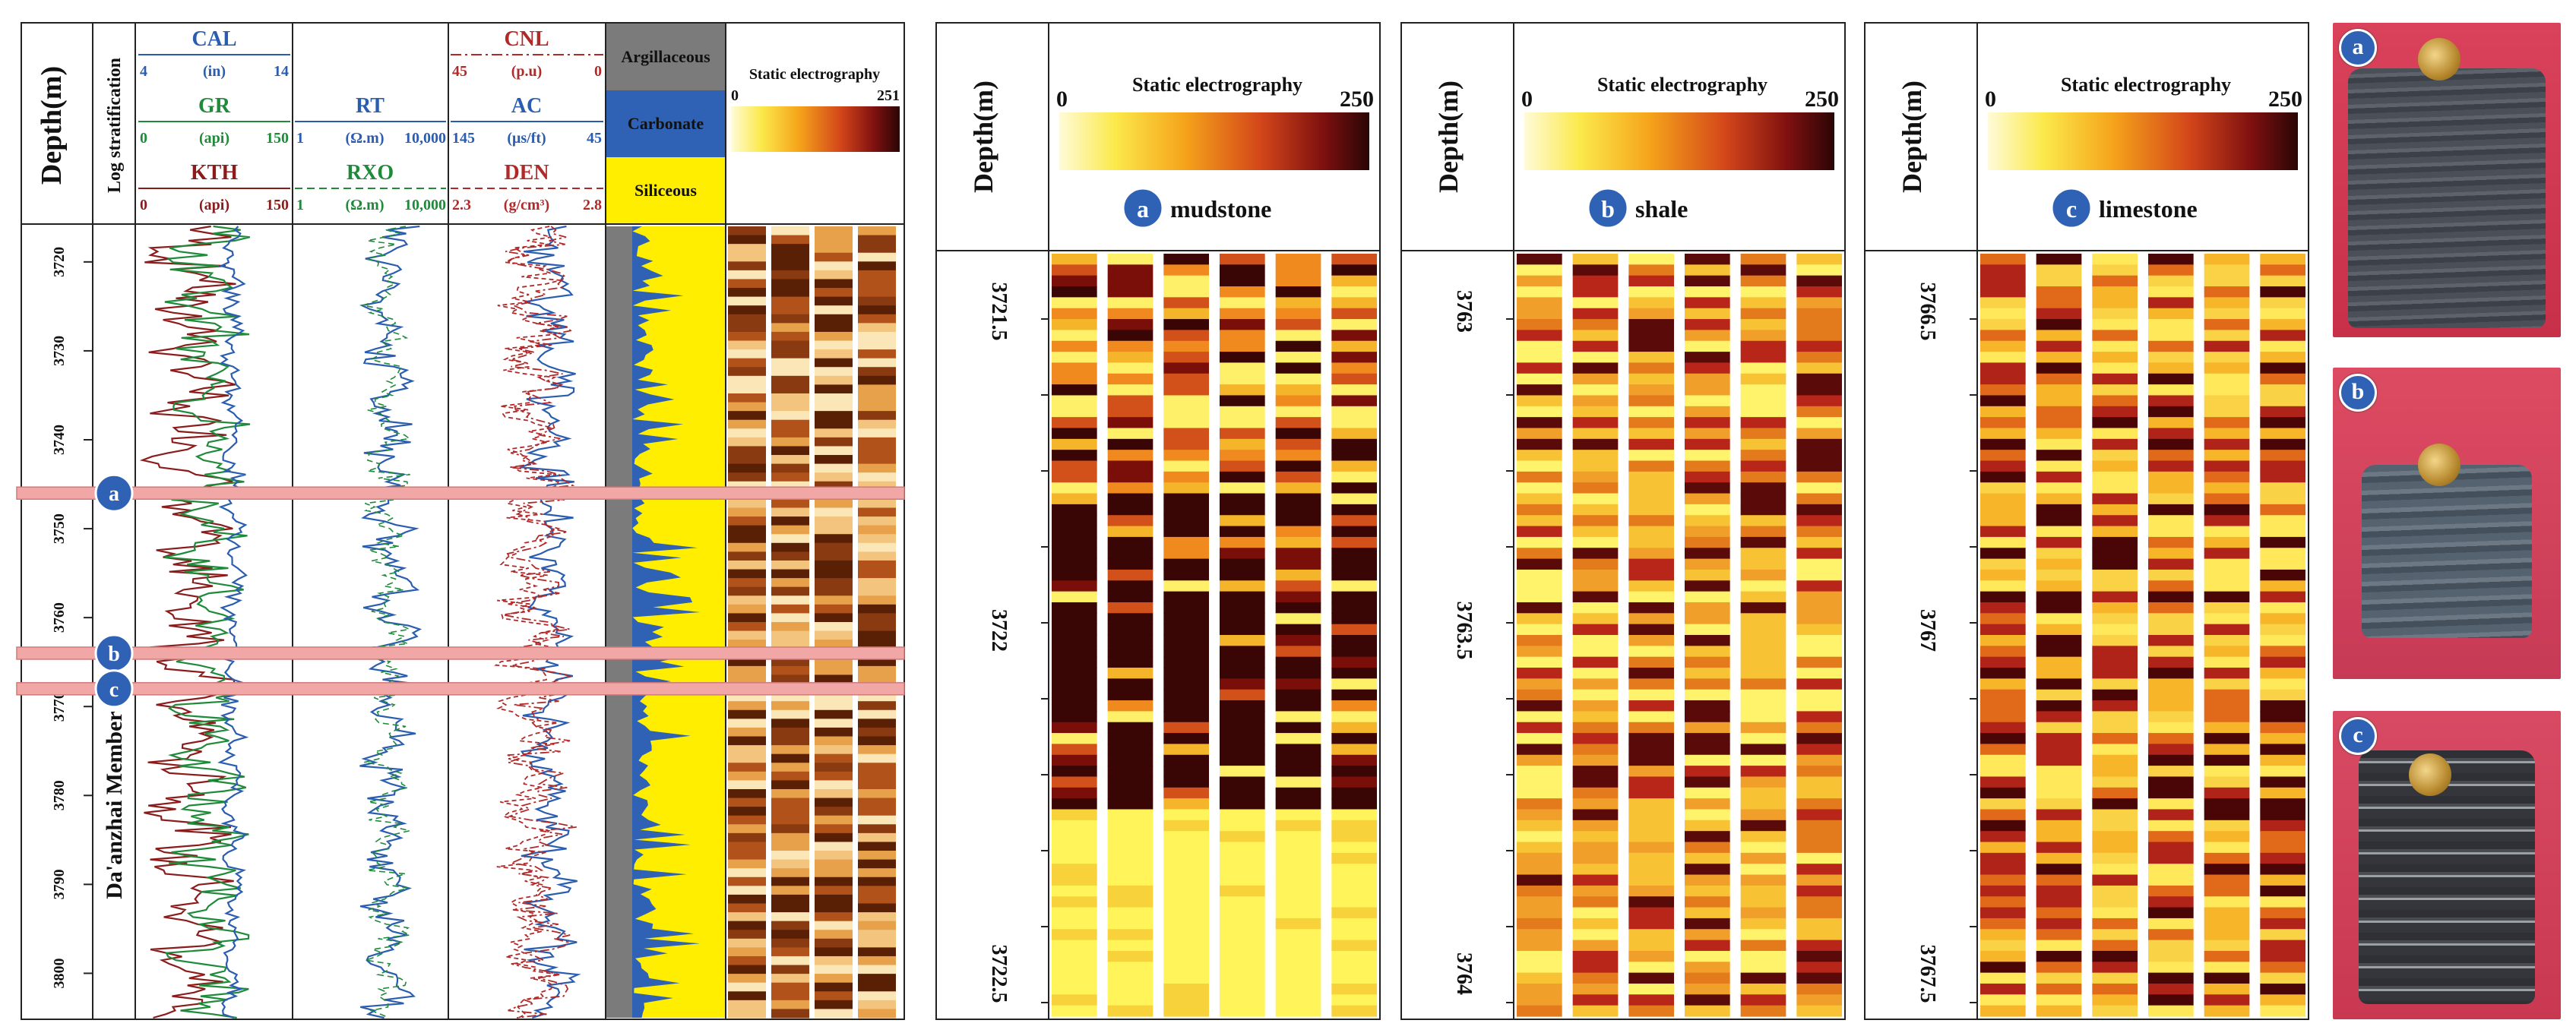 This screenshot has width=2576, height=1036. I want to click on coin-b, so click(2439, 465).